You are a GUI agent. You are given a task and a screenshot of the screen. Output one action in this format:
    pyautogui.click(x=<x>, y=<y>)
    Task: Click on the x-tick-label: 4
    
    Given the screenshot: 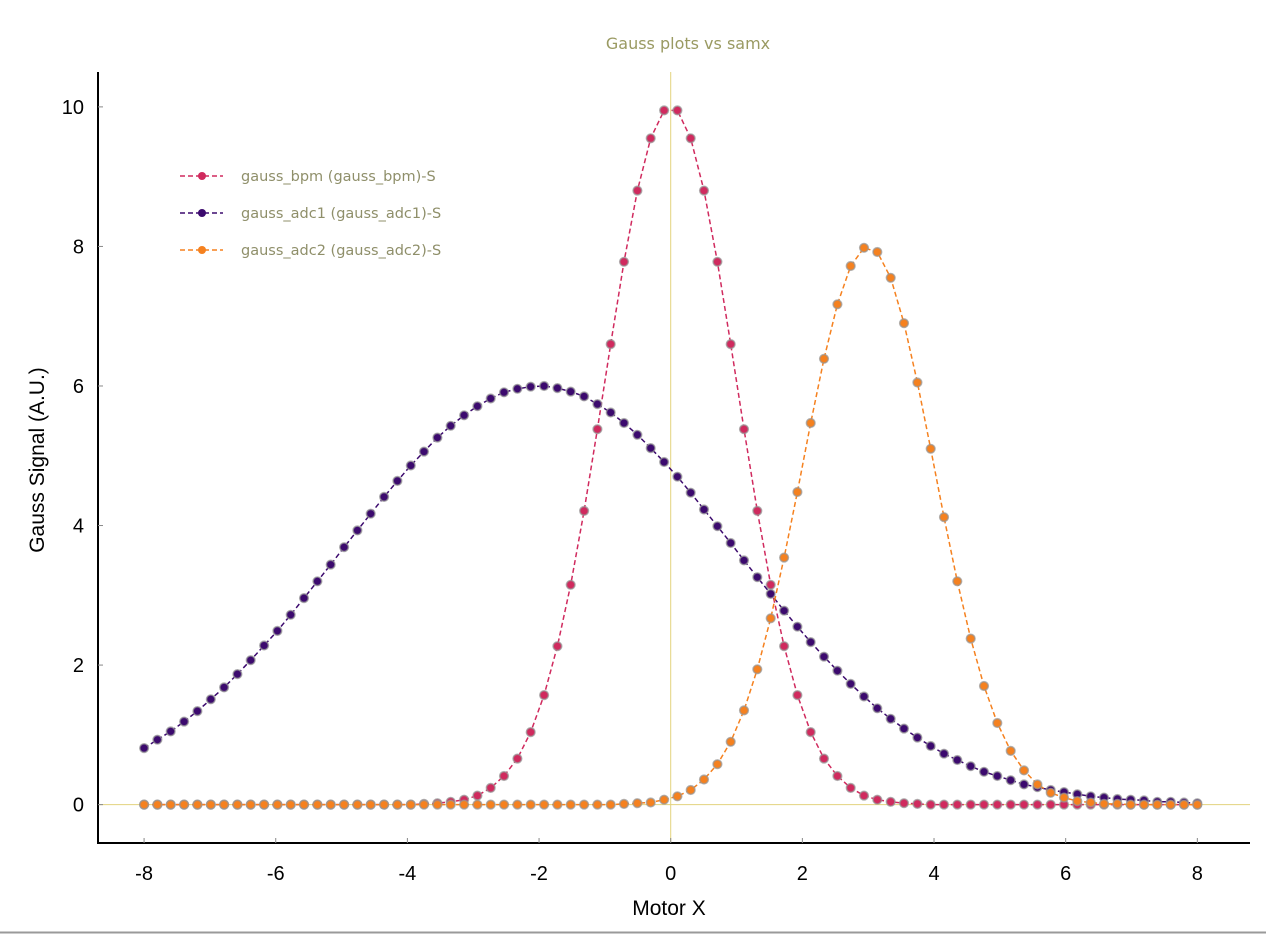 What is the action you would take?
    pyautogui.click(x=933, y=874)
    